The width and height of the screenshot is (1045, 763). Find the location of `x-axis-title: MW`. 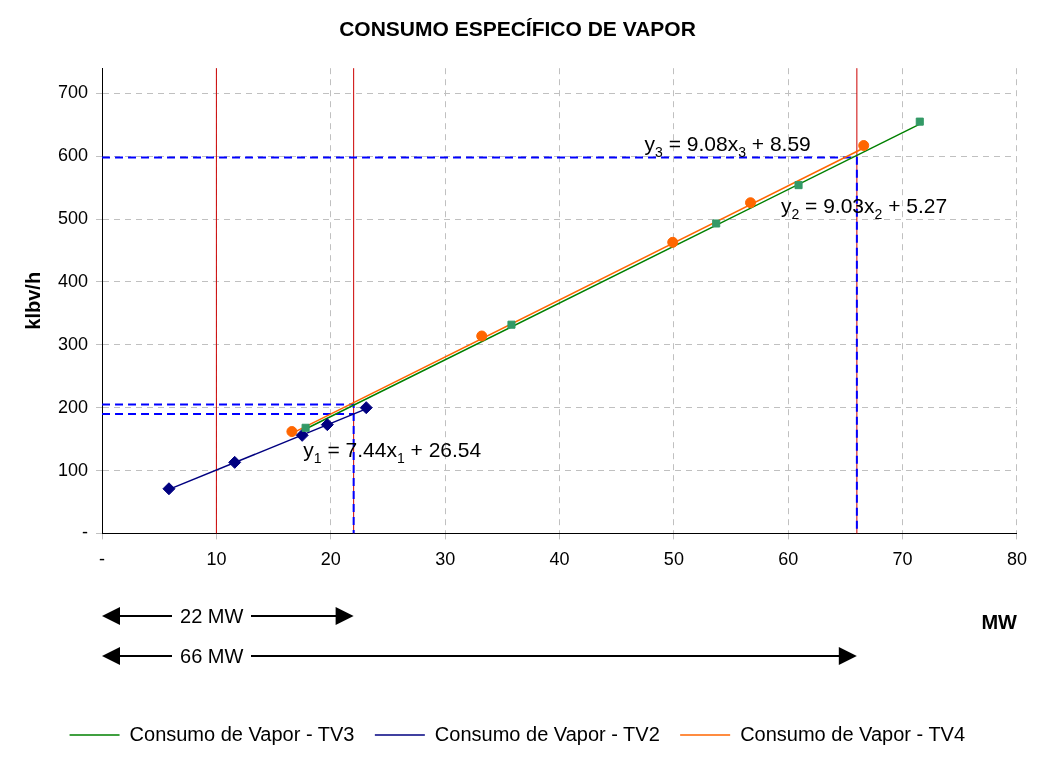

x-axis-title: MW is located at coordinates (999, 621).